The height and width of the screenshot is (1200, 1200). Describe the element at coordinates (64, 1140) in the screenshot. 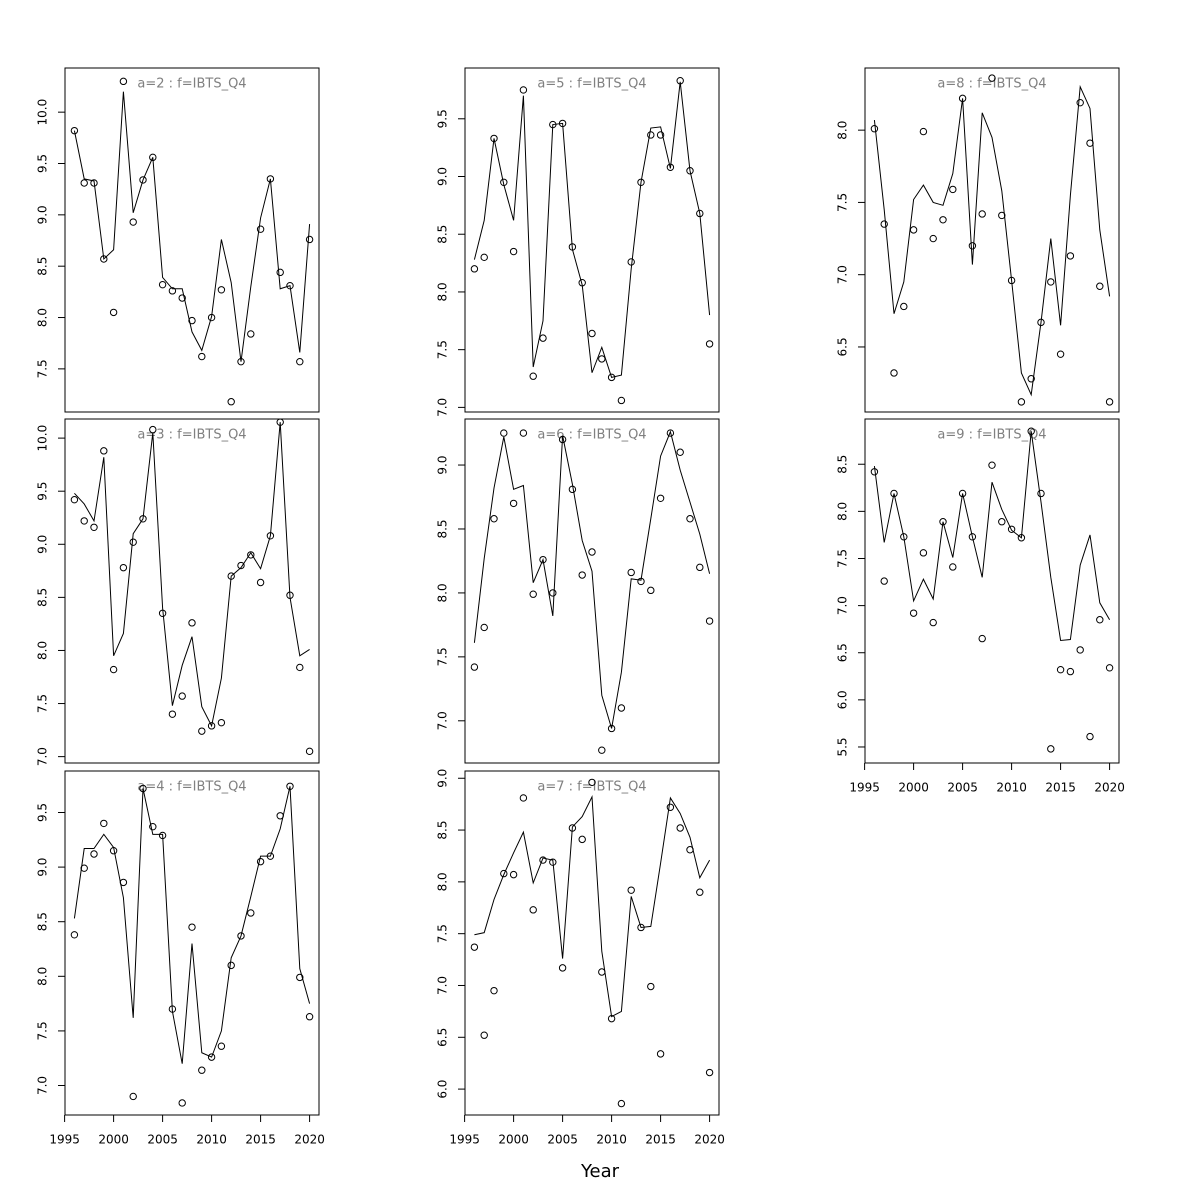

I see `x-tick-label: 1995` at that location.